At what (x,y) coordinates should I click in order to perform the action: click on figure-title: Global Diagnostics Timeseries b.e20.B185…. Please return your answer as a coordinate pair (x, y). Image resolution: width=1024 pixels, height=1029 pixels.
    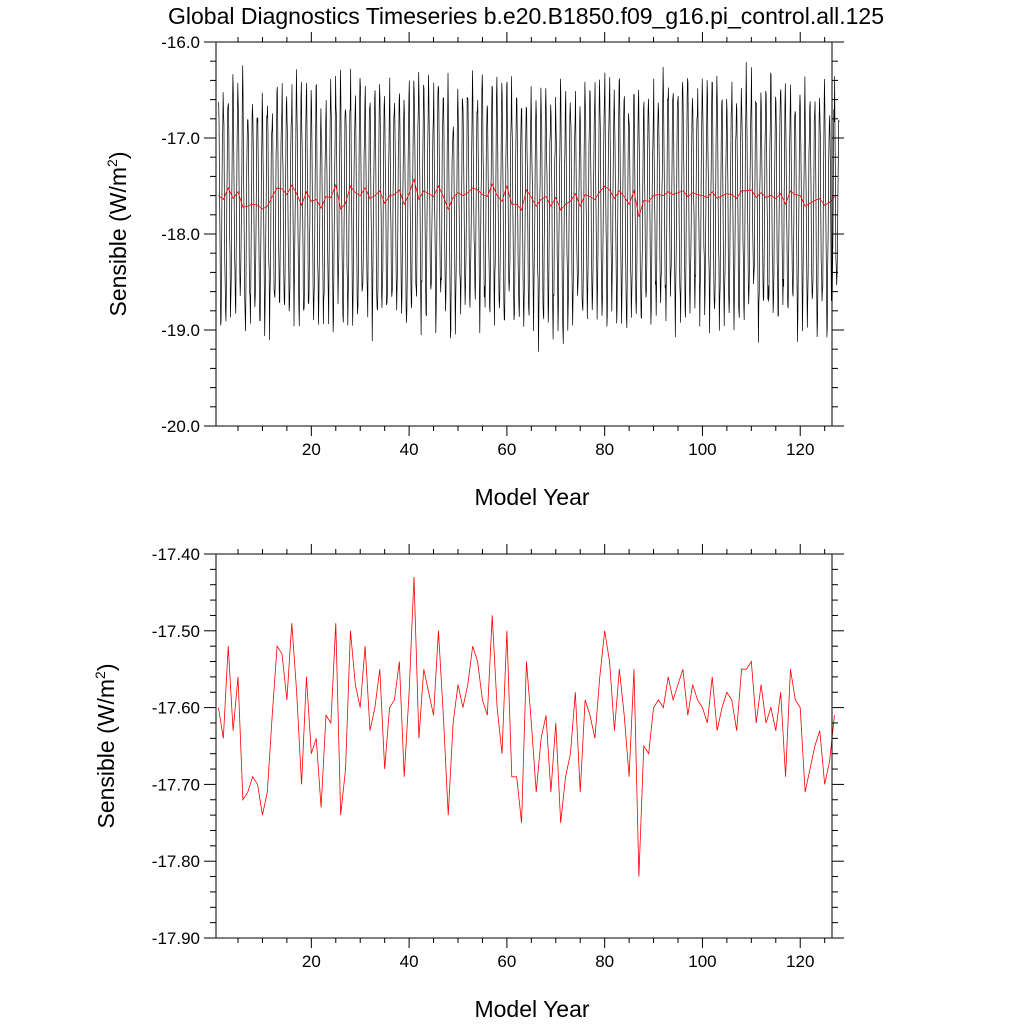
    Looking at the image, I should click on (526, 16).